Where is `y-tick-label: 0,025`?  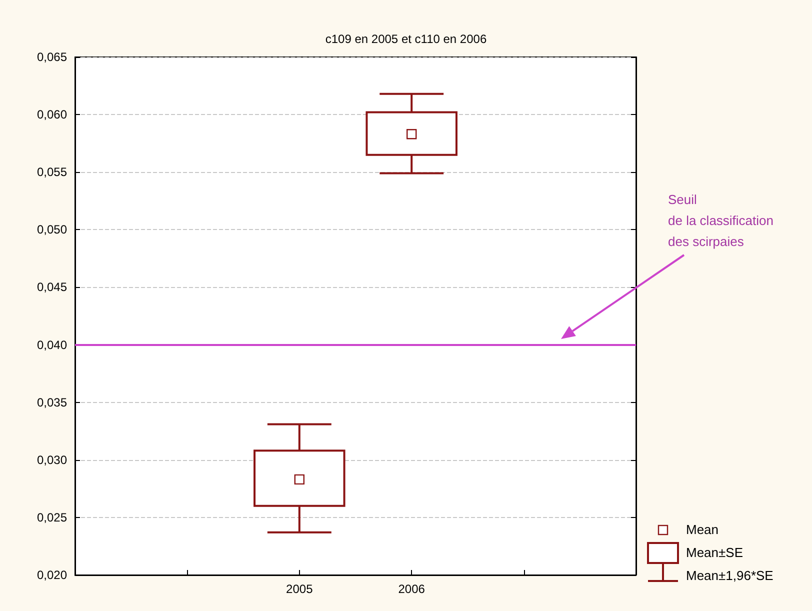 y-tick-label: 0,025 is located at coordinates (52, 517).